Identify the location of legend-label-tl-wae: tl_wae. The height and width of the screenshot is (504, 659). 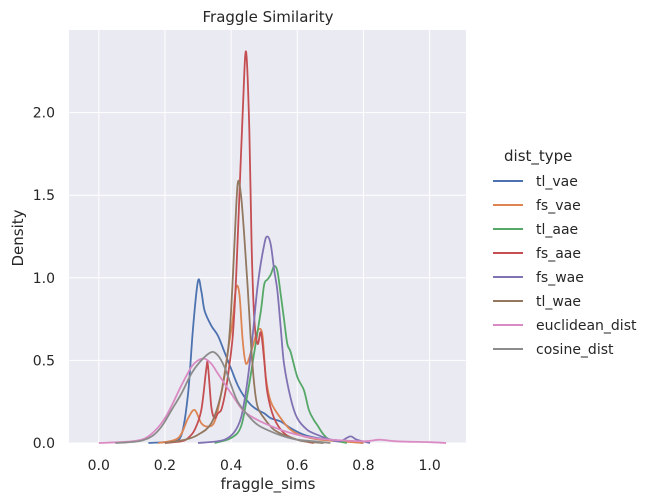
(558, 302).